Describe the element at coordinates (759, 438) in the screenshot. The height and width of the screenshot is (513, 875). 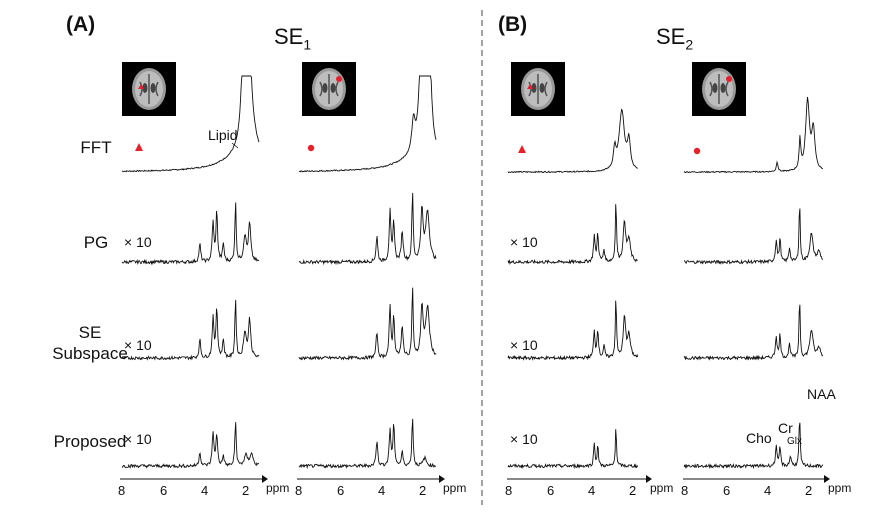
I see `cho-label: Cho` at that location.